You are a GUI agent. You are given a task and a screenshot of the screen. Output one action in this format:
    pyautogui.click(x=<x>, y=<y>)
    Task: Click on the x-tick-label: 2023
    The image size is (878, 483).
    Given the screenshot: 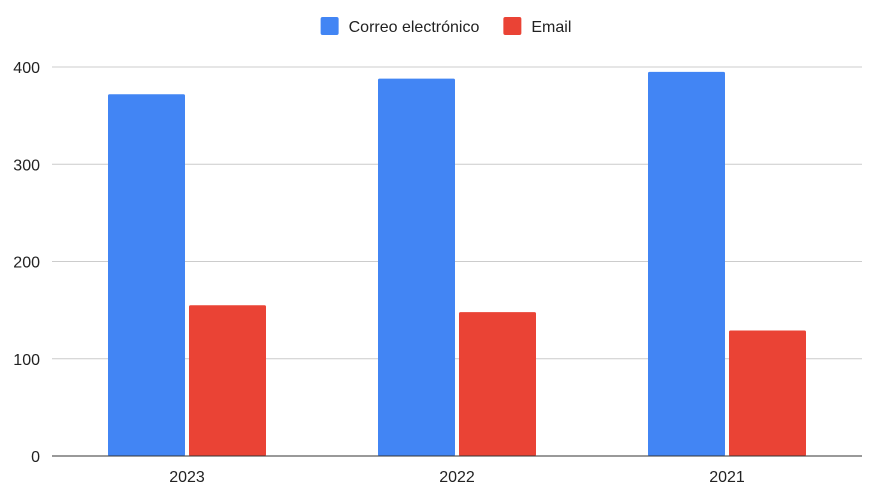 What is the action you would take?
    pyautogui.click(x=187, y=476)
    